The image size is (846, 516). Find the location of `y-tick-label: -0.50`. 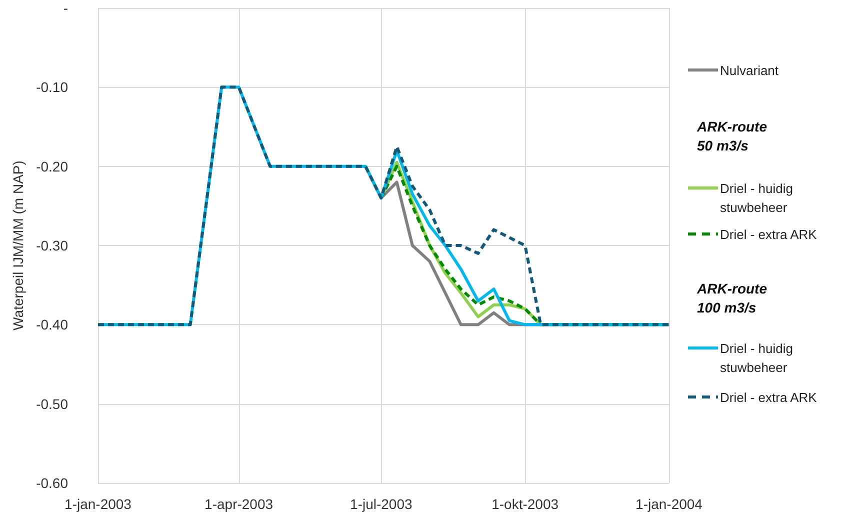

y-tick-label: -0.50 is located at coordinates (52, 404).